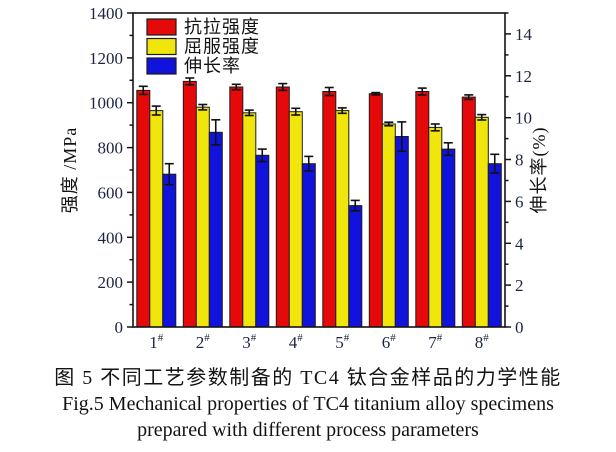  Describe the element at coordinates (70, 170) in the screenshot. I see `left-axis-title: 强度 /MPa` at that location.